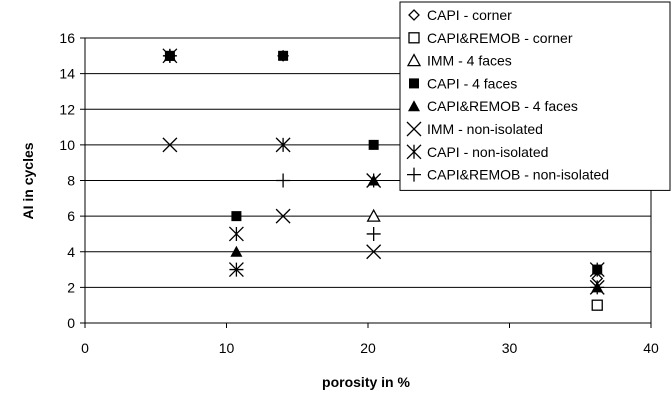  Describe the element at coordinates (500, 38) in the screenshot. I see `legend-label: CAPI&REMOB - corner` at that location.